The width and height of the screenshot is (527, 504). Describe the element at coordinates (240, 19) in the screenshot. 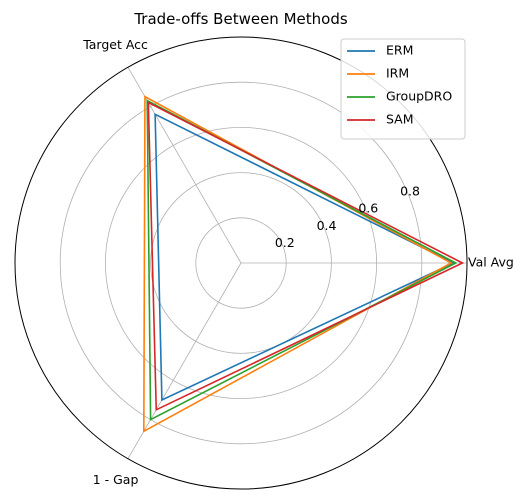

I see `chart-title: Trade-offs Between Methods` at that location.